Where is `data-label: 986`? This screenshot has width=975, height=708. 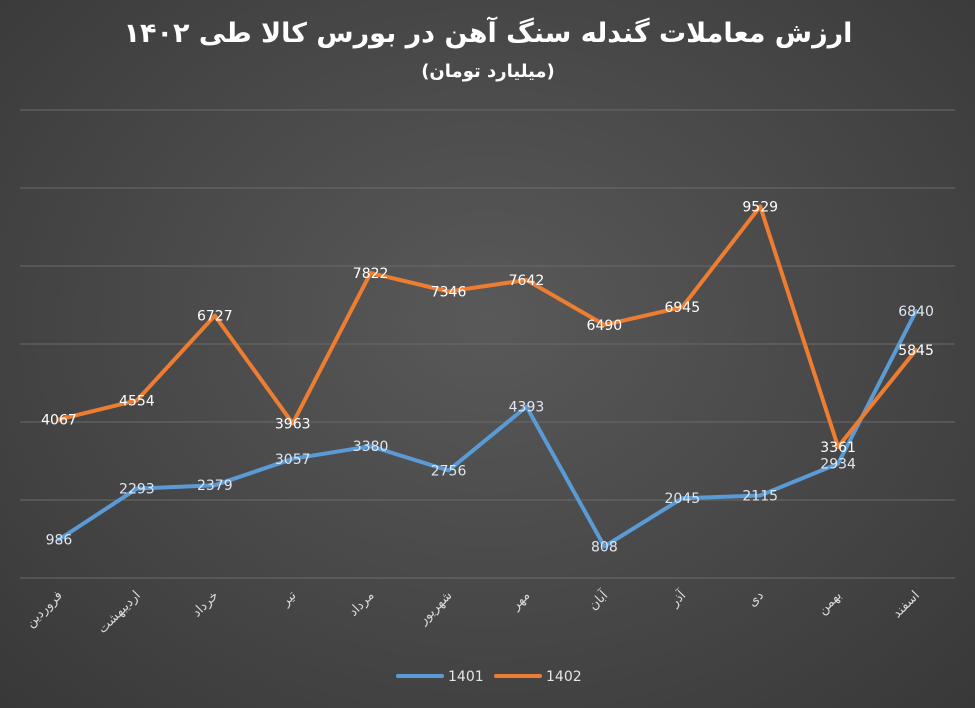
data-label: 986 is located at coordinates (59, 541).